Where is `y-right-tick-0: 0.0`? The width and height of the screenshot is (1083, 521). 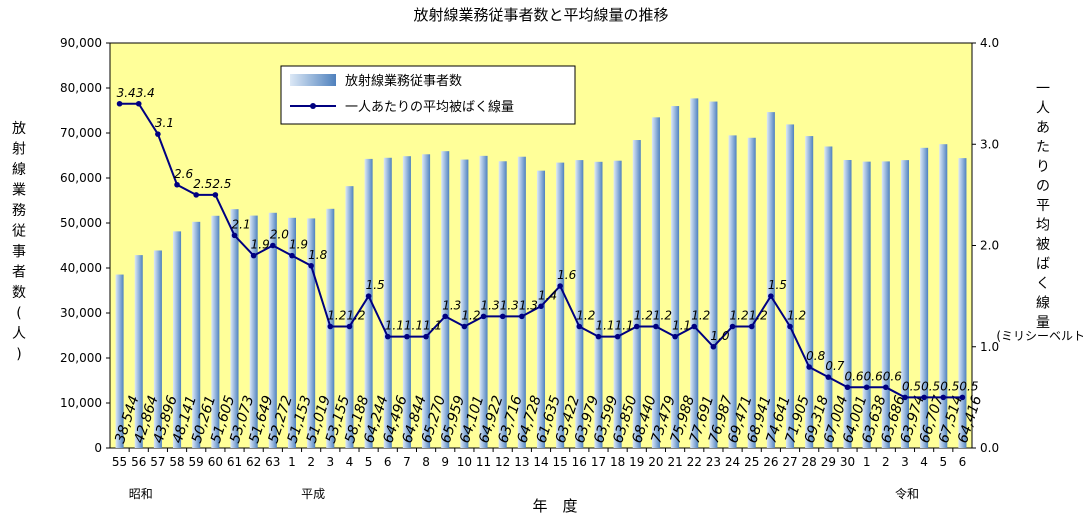
y-right-tick-0: 0.0 is located at coordinates (989, 448).